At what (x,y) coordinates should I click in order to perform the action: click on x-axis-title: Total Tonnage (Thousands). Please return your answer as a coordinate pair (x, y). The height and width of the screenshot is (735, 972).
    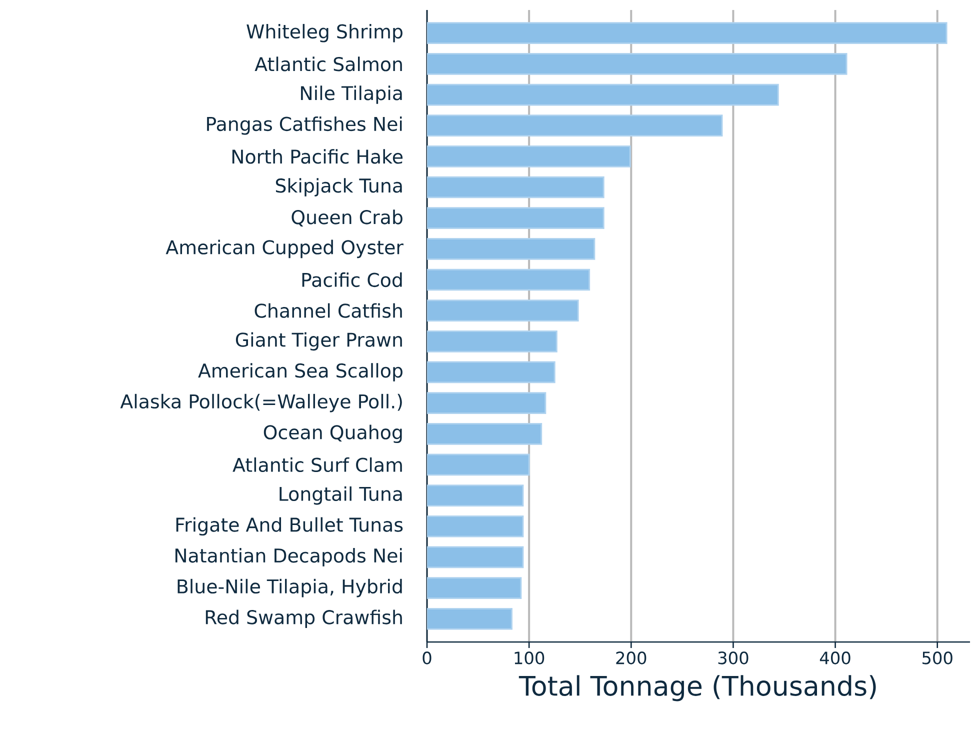
    Looking at the image, I should click on (697, 688).